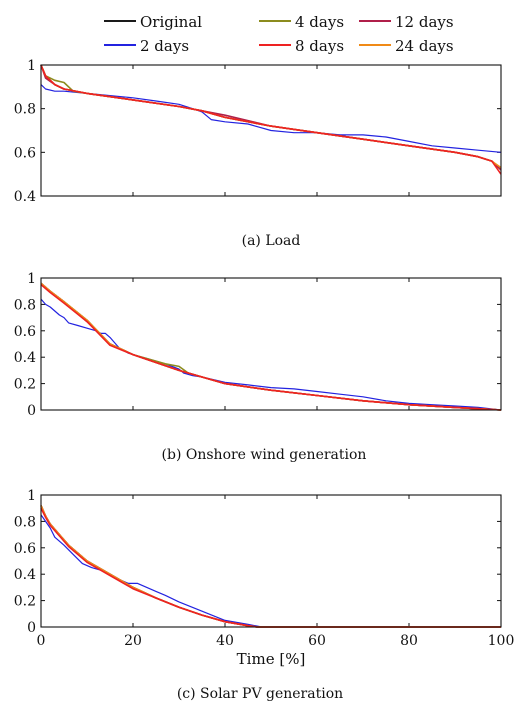  Describe the element at coordinates (319, 22) in the screenshot. I see `legend-label-4-days: 4 days` at that location.